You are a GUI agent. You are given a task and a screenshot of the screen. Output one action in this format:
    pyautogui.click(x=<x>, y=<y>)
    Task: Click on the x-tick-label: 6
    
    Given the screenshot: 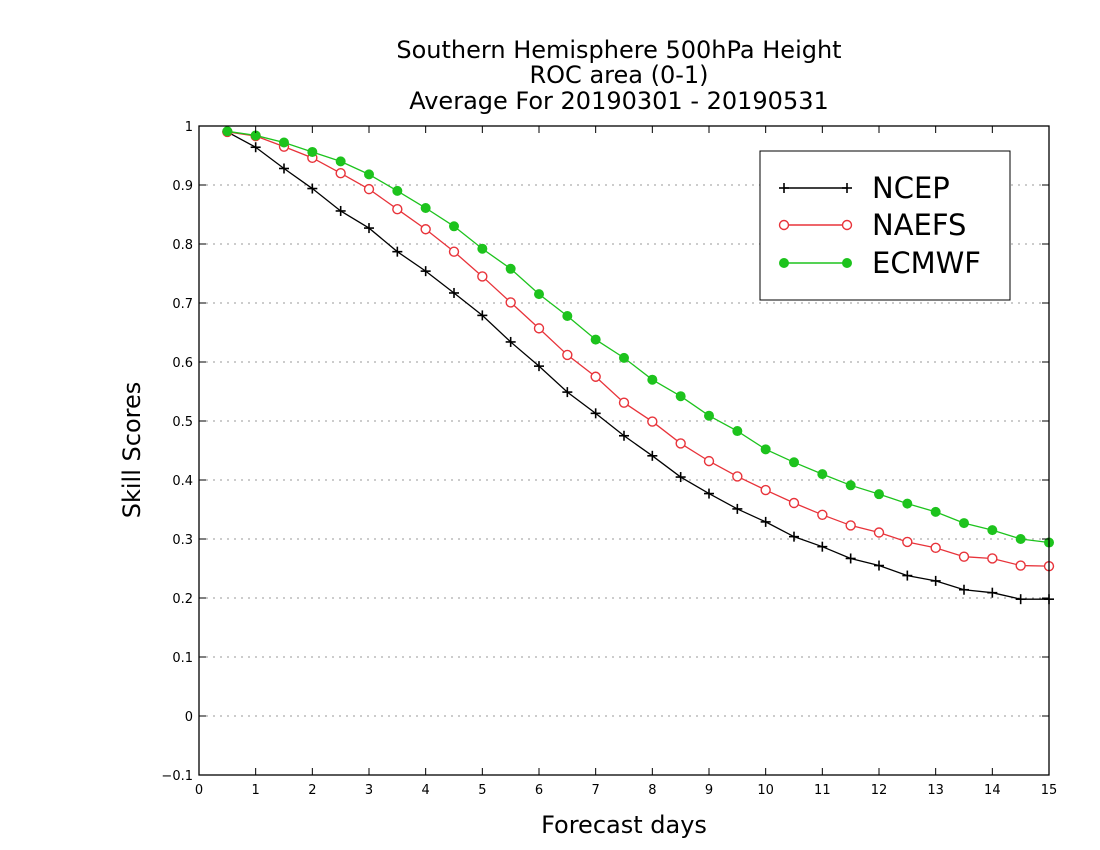 What is the action you would take?
    pyautogui.click(x=539, y=790)
    